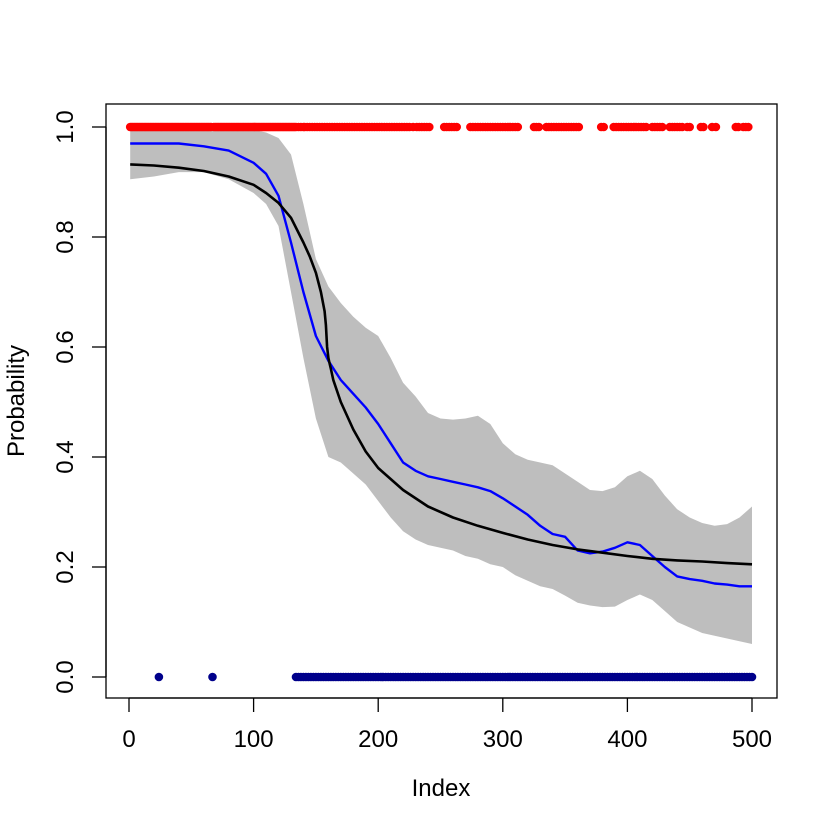  I want to click on x-tick-label: 100, so click(254, 739).